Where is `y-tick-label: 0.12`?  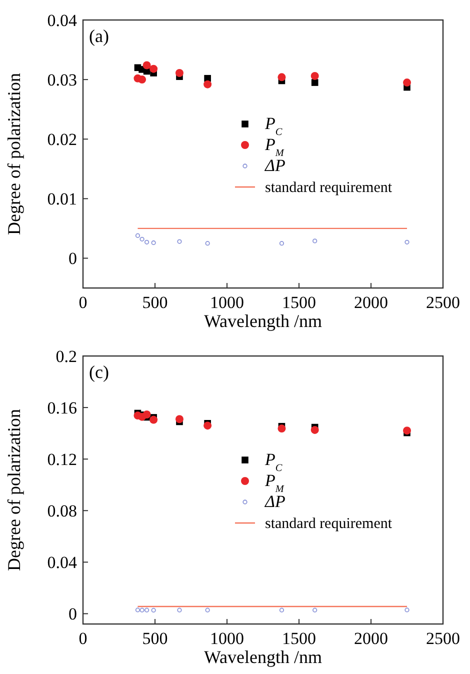 y-tick-label: 0.12 is located at coordinates (62, 460).